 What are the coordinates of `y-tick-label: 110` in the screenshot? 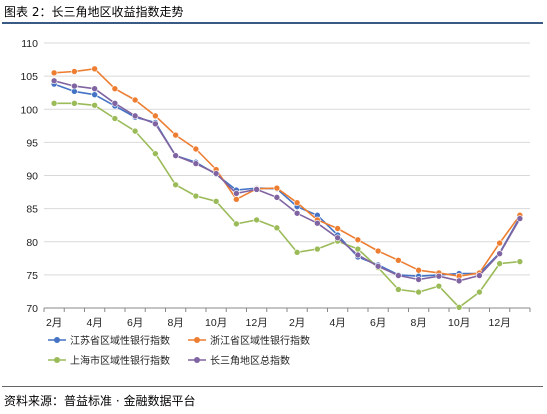 It's located at (29, 44).